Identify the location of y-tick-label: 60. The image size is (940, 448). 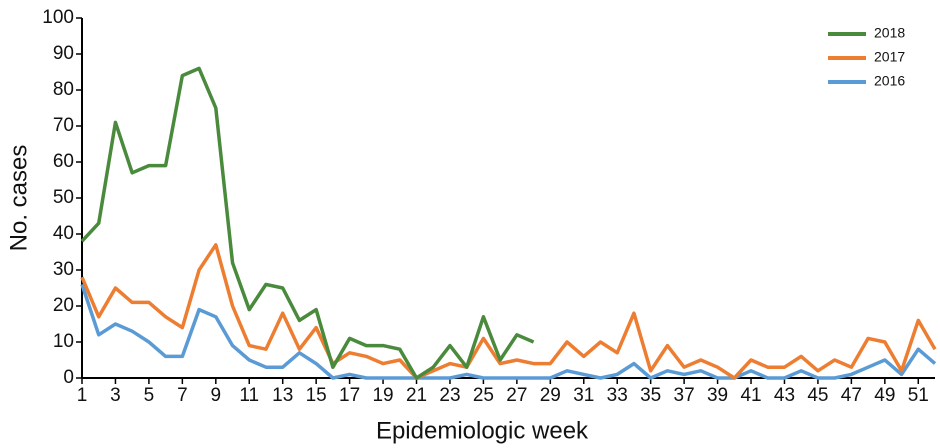
(63, 161).